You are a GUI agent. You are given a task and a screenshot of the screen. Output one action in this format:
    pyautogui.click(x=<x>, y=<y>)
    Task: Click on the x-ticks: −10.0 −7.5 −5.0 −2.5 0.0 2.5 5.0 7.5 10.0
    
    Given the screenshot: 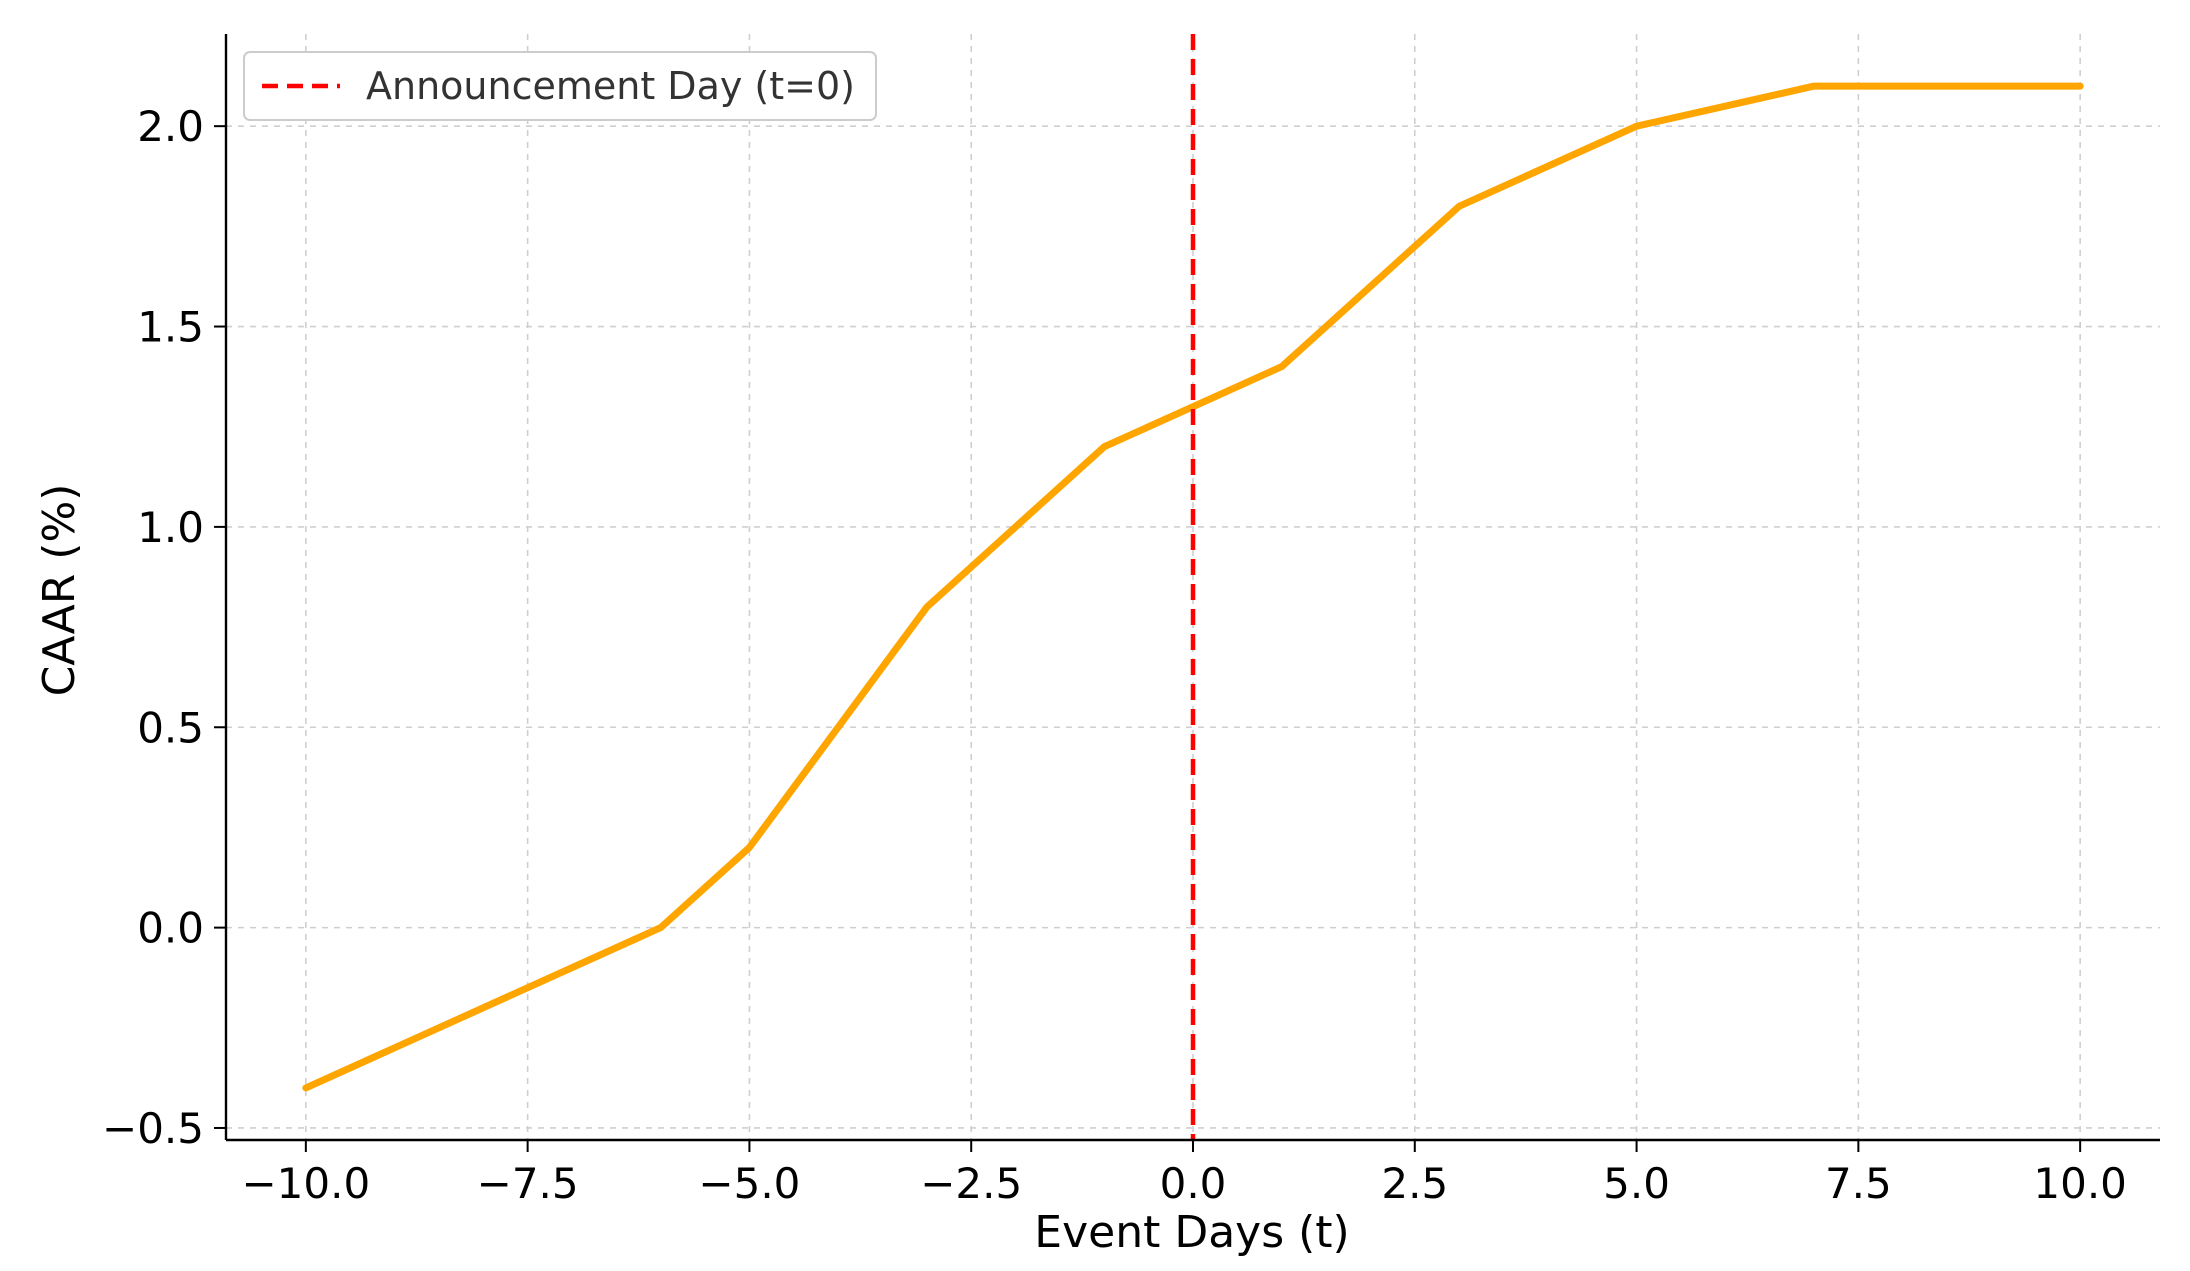 What is the action you would take?
    pyautogui.click(x=1184, y=1174)
    